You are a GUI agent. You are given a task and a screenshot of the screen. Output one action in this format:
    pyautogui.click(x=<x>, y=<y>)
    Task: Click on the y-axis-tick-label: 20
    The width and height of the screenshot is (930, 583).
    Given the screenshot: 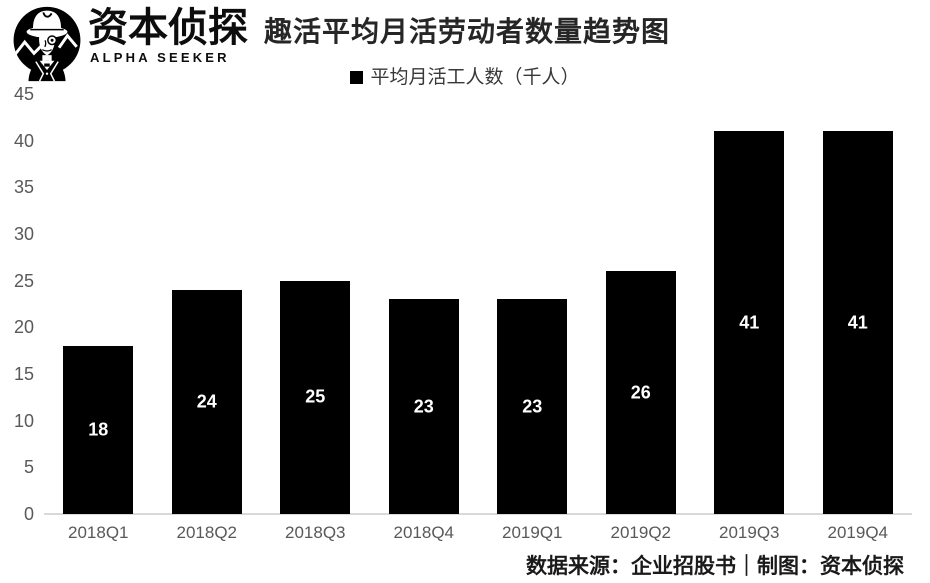 What is the action you would take?
    pyautogui.click(x=23, y=327)
    